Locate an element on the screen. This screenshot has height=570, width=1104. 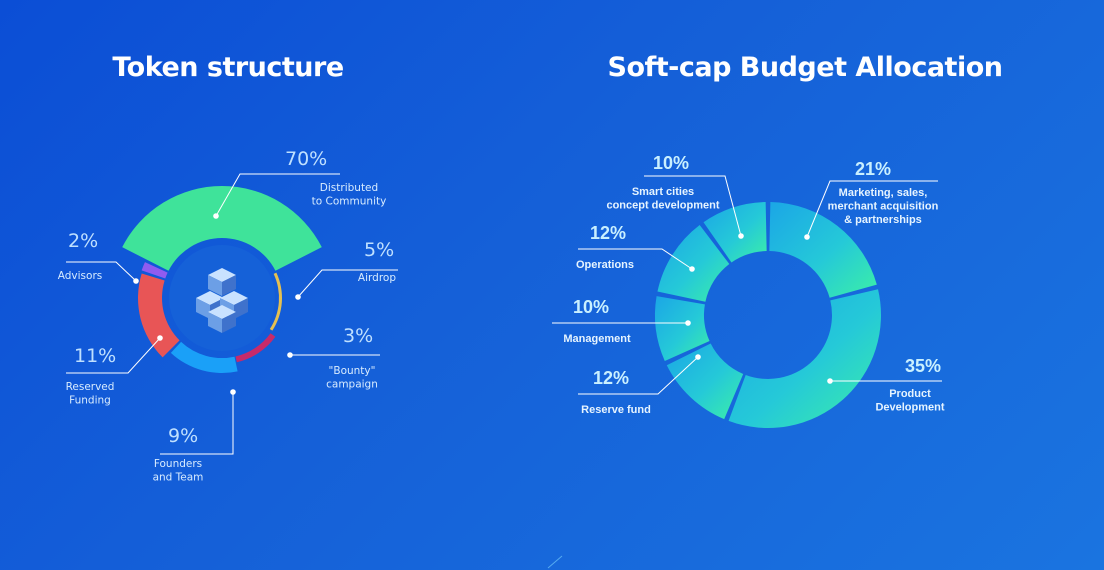
category-label: Founders is located at coordinates (178, 464).